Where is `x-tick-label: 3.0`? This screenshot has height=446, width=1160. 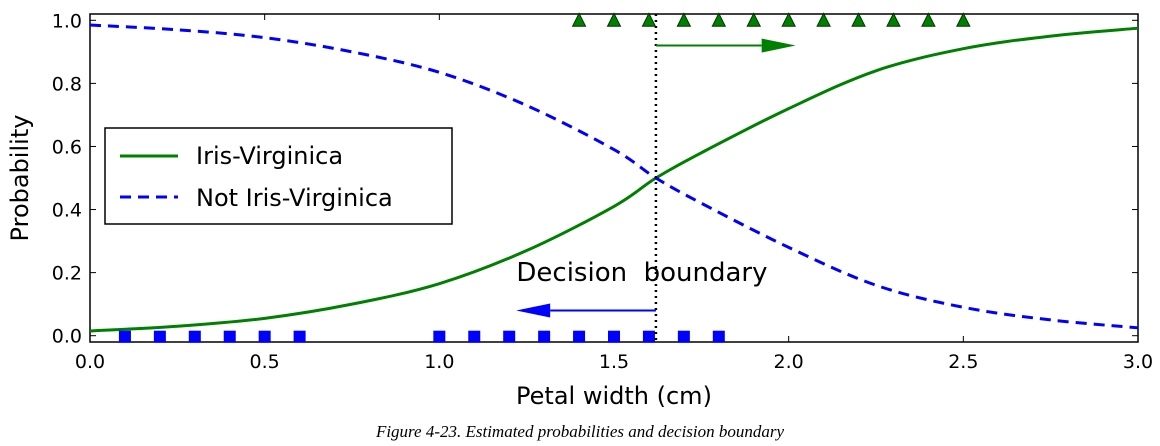
x-tick-label: 3.0 is located at coordinates (1138, 362).